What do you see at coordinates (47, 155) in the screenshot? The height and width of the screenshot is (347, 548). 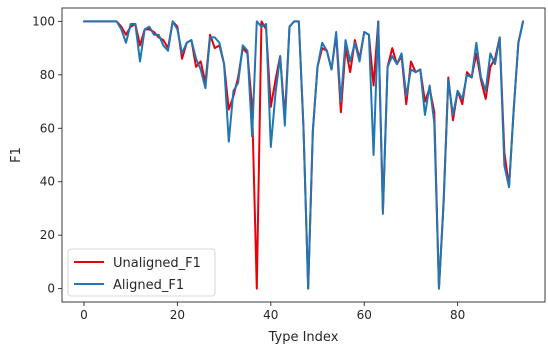 I see `y-axis: 0 20 40 60 80 100` at bounding box center [47, 155].